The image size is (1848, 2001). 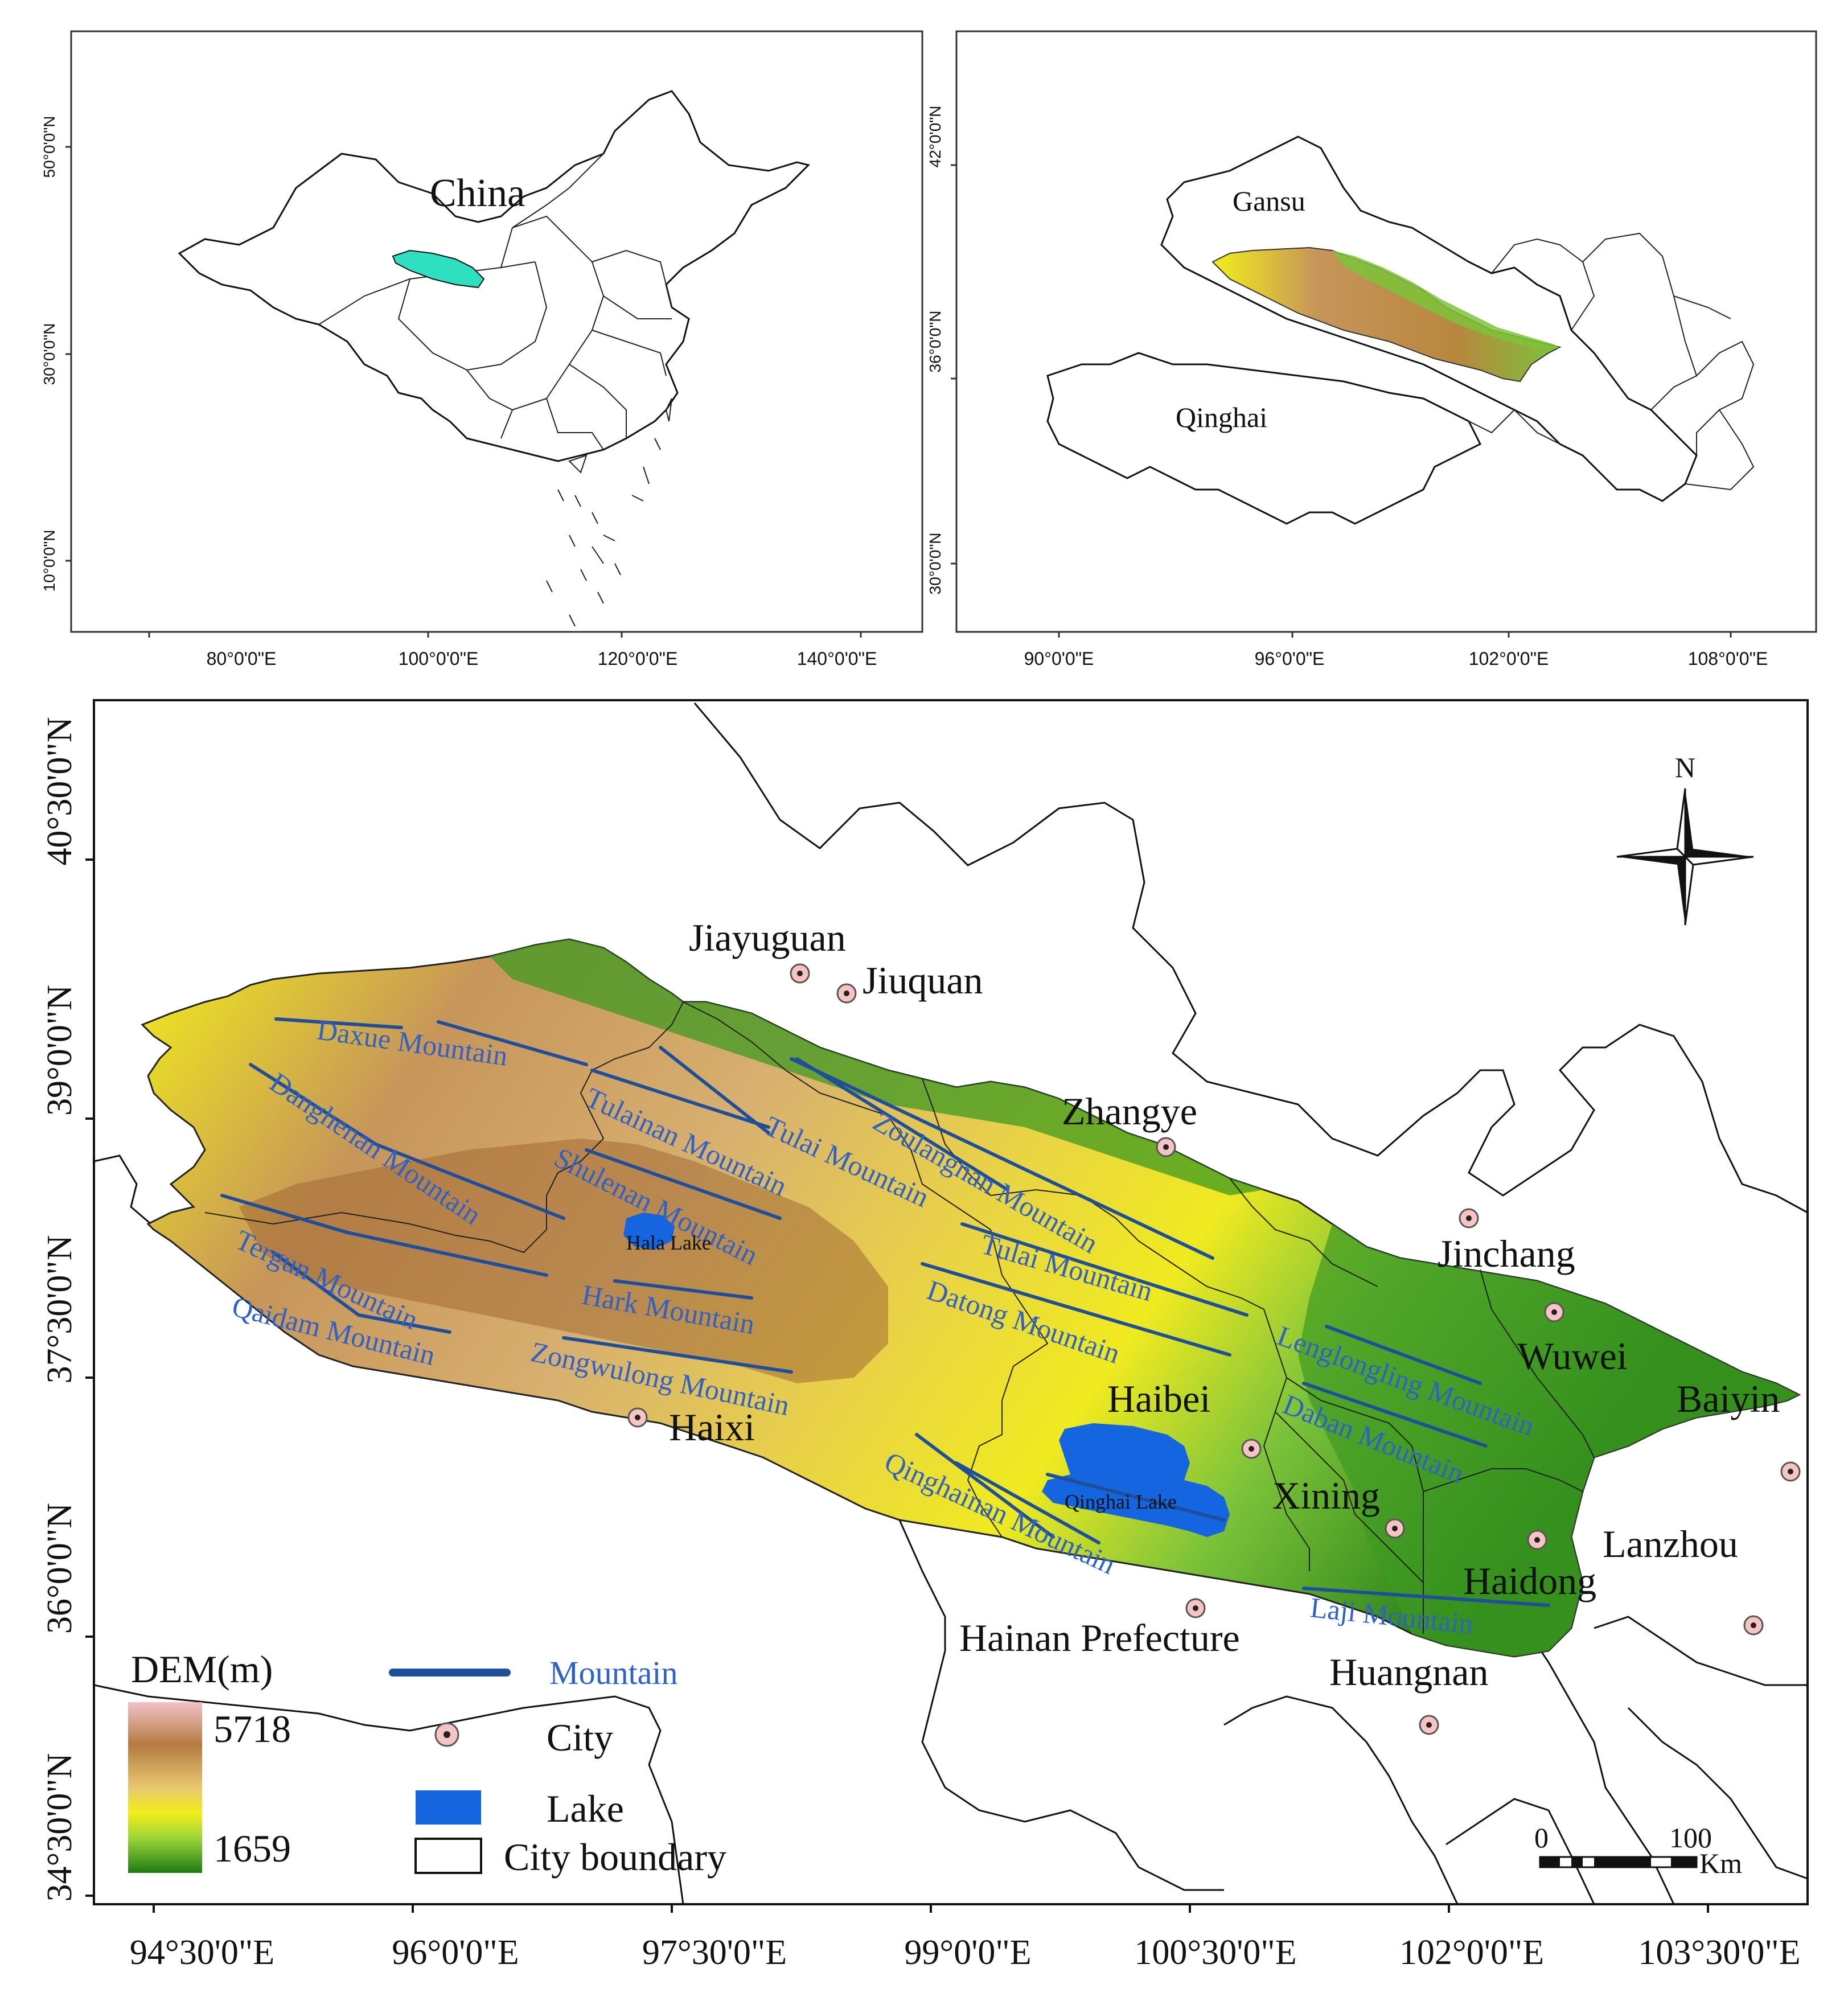 I want to click on inset-provinces-lat-axis: 42°0'0"N 36°0'0"N 30°0'0"N, so click(x=941, y=350).